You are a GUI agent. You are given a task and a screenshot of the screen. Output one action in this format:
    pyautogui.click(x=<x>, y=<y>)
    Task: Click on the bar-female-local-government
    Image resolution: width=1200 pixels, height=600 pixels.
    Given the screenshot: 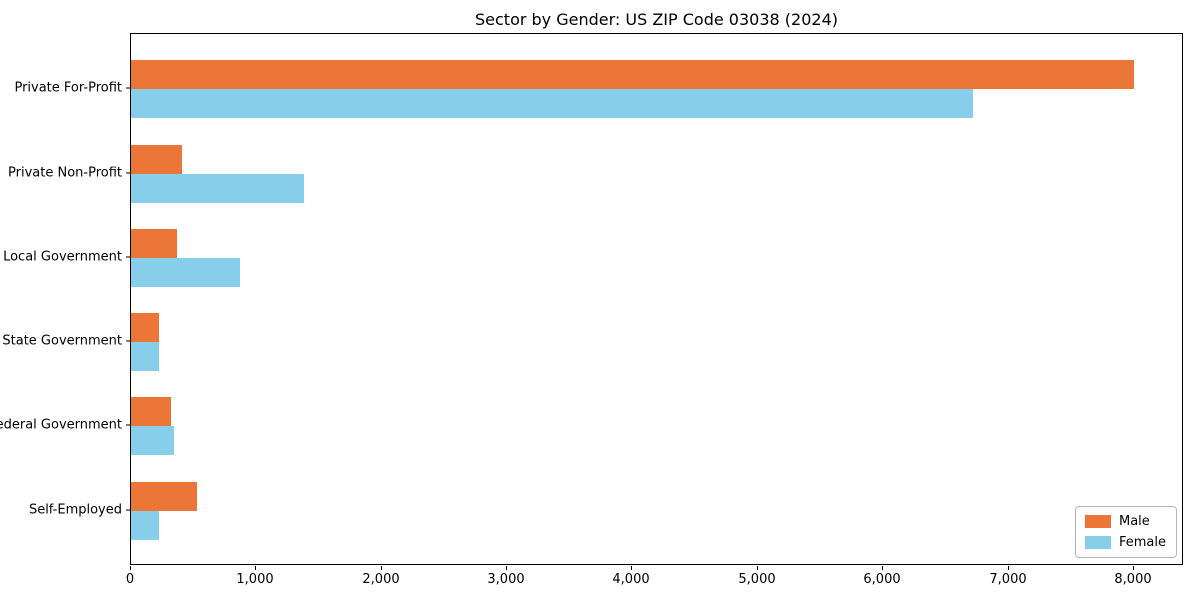 What is the action you would take?
    pyautogui.click(x=185, y=272)
    